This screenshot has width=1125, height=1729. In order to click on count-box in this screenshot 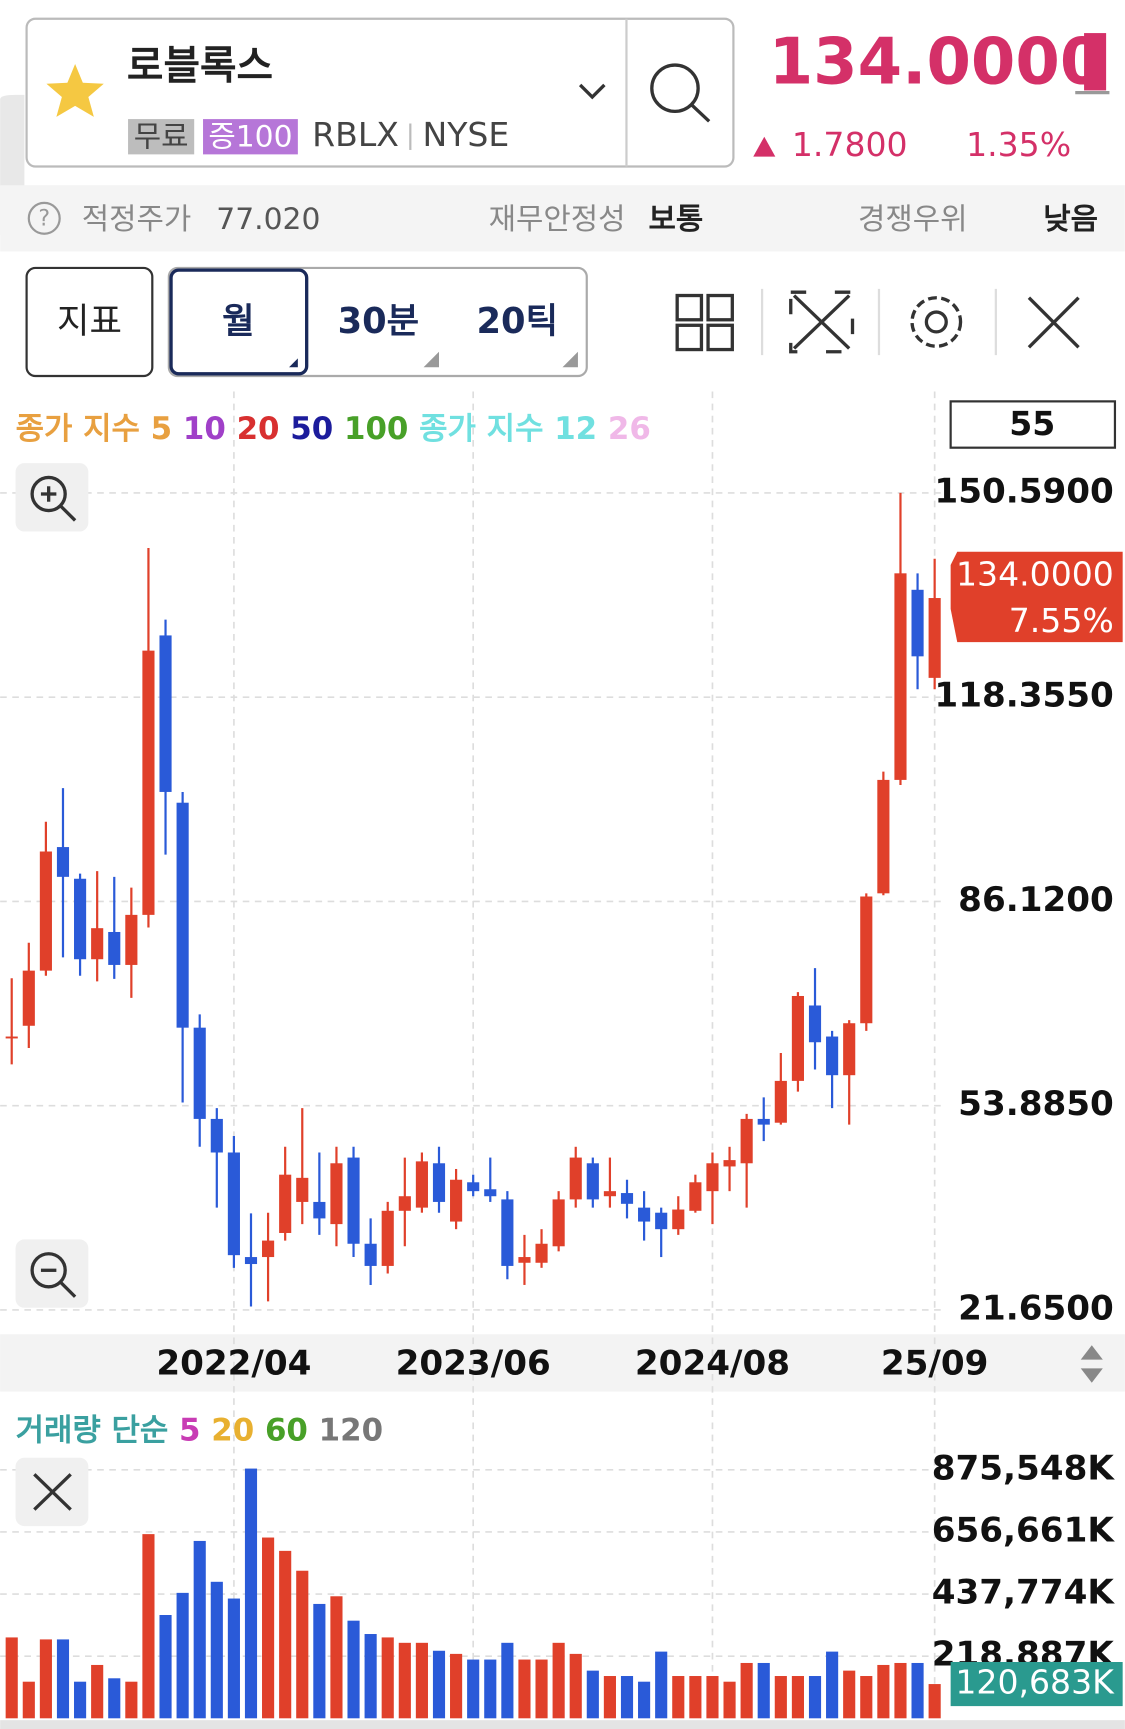, I will do `click(1033, 424)`.